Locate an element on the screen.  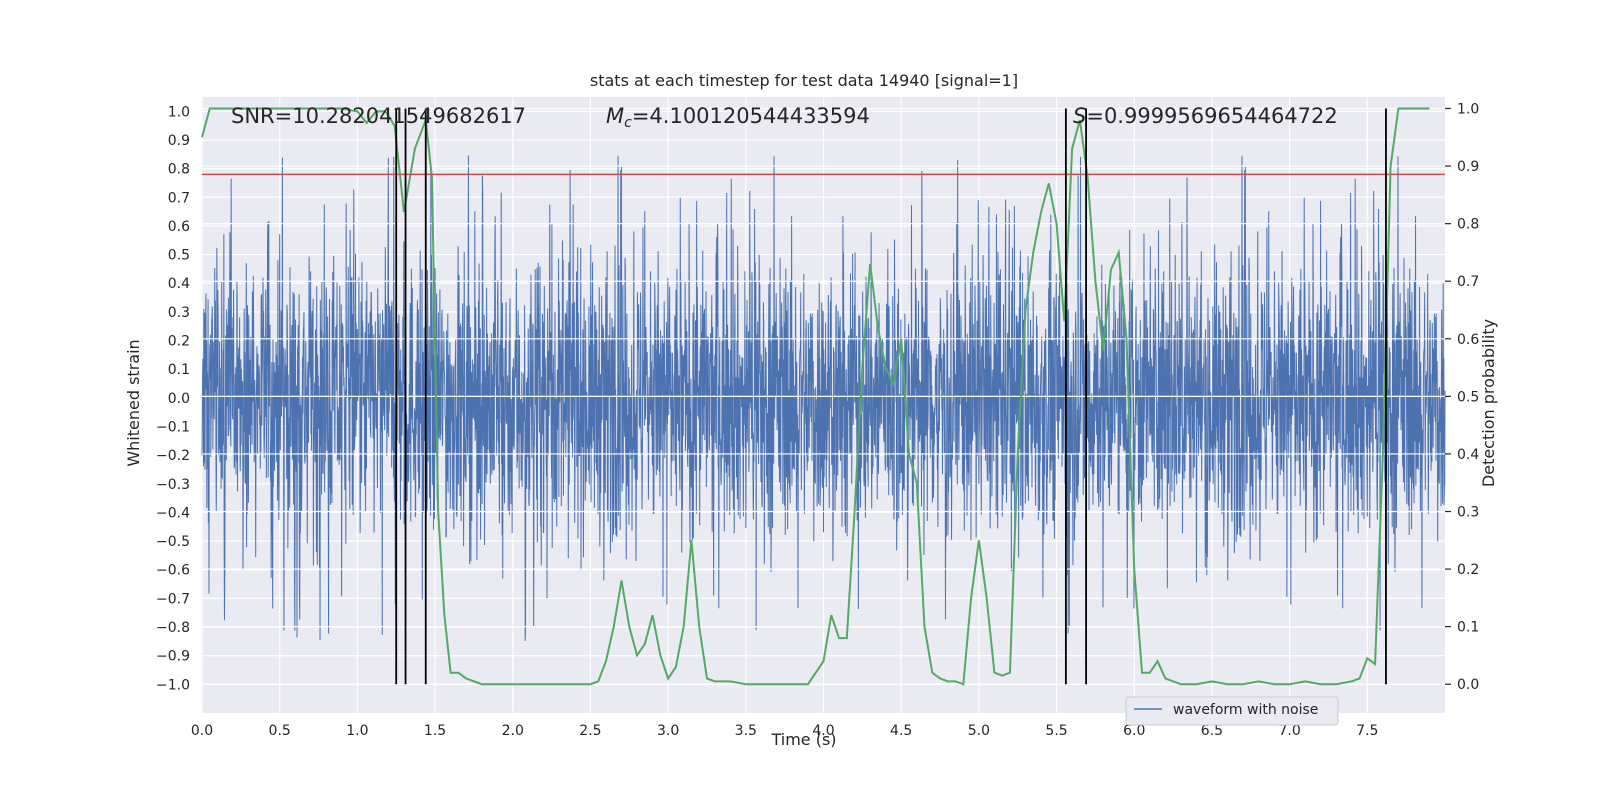
y-right-tick-label: 0.4 is located at coordinates (1468, 455).